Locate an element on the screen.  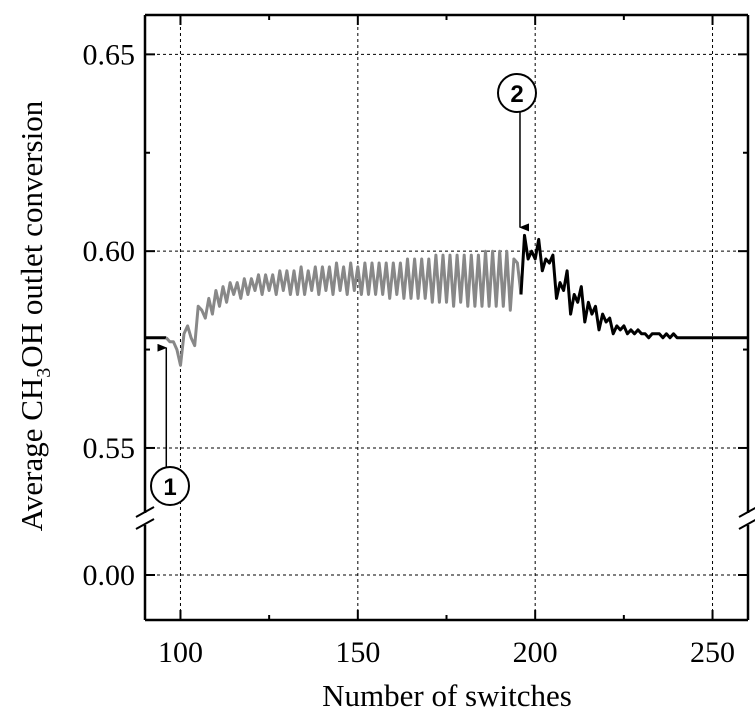
series-lines is located at coordinates (446, 300).